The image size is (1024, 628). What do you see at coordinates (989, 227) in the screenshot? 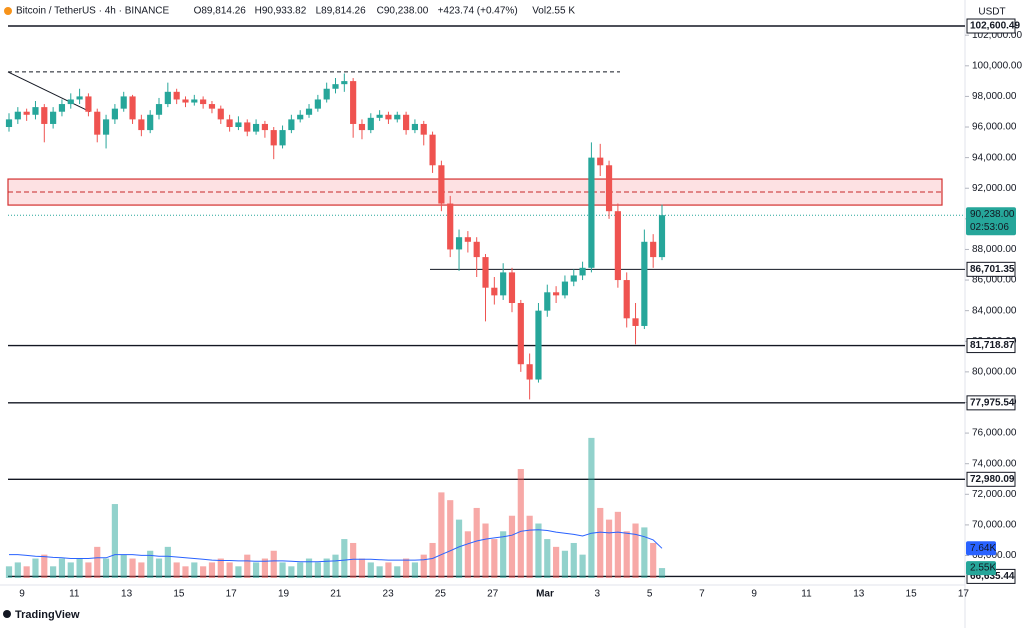
I see `countdown: 02:53:06` at bounding box center [989, 227].